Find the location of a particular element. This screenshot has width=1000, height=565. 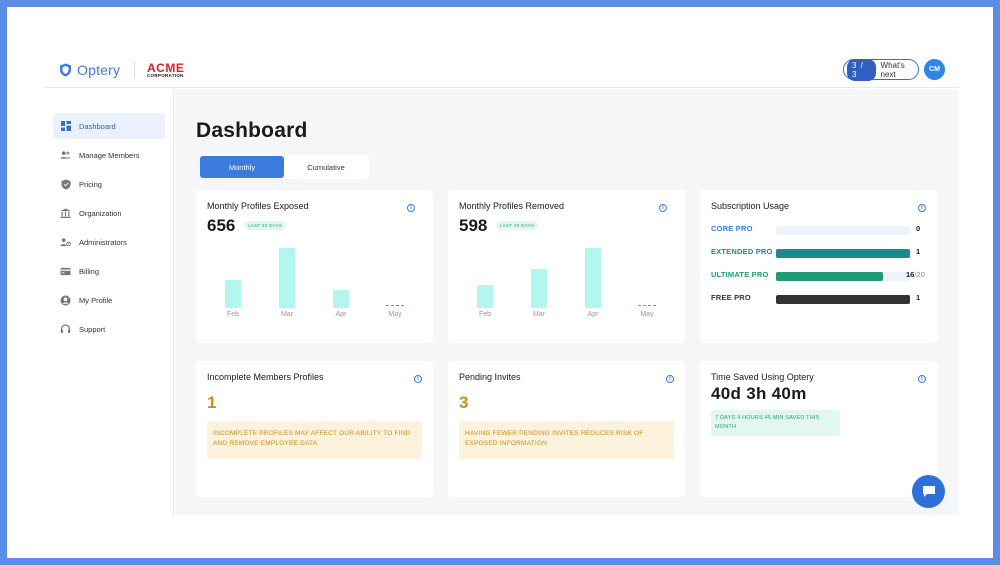

plan-count: 16/20 is located at coordinates (915, 274).